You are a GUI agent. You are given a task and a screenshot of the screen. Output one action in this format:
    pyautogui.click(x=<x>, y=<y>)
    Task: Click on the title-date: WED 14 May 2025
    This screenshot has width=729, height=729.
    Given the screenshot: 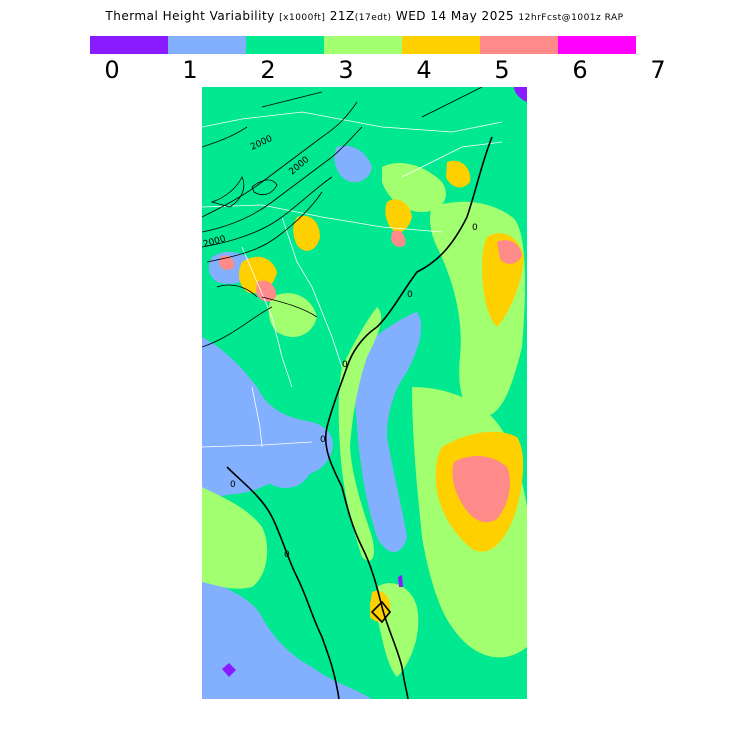 What is the action you would take?
    pyautogui.click(x=455, y=16)
    